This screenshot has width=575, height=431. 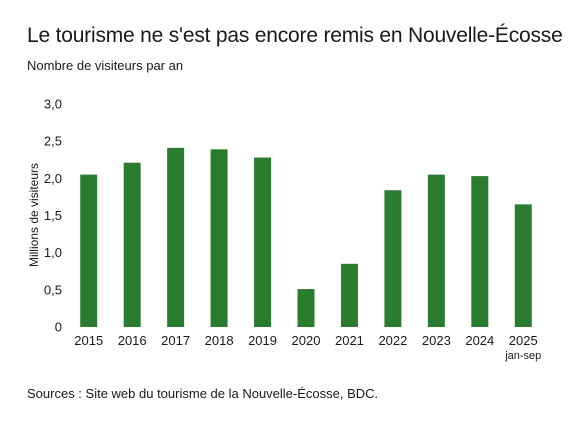 I want to click on y-tick-label: 1,0, so click(x=53, y=252).